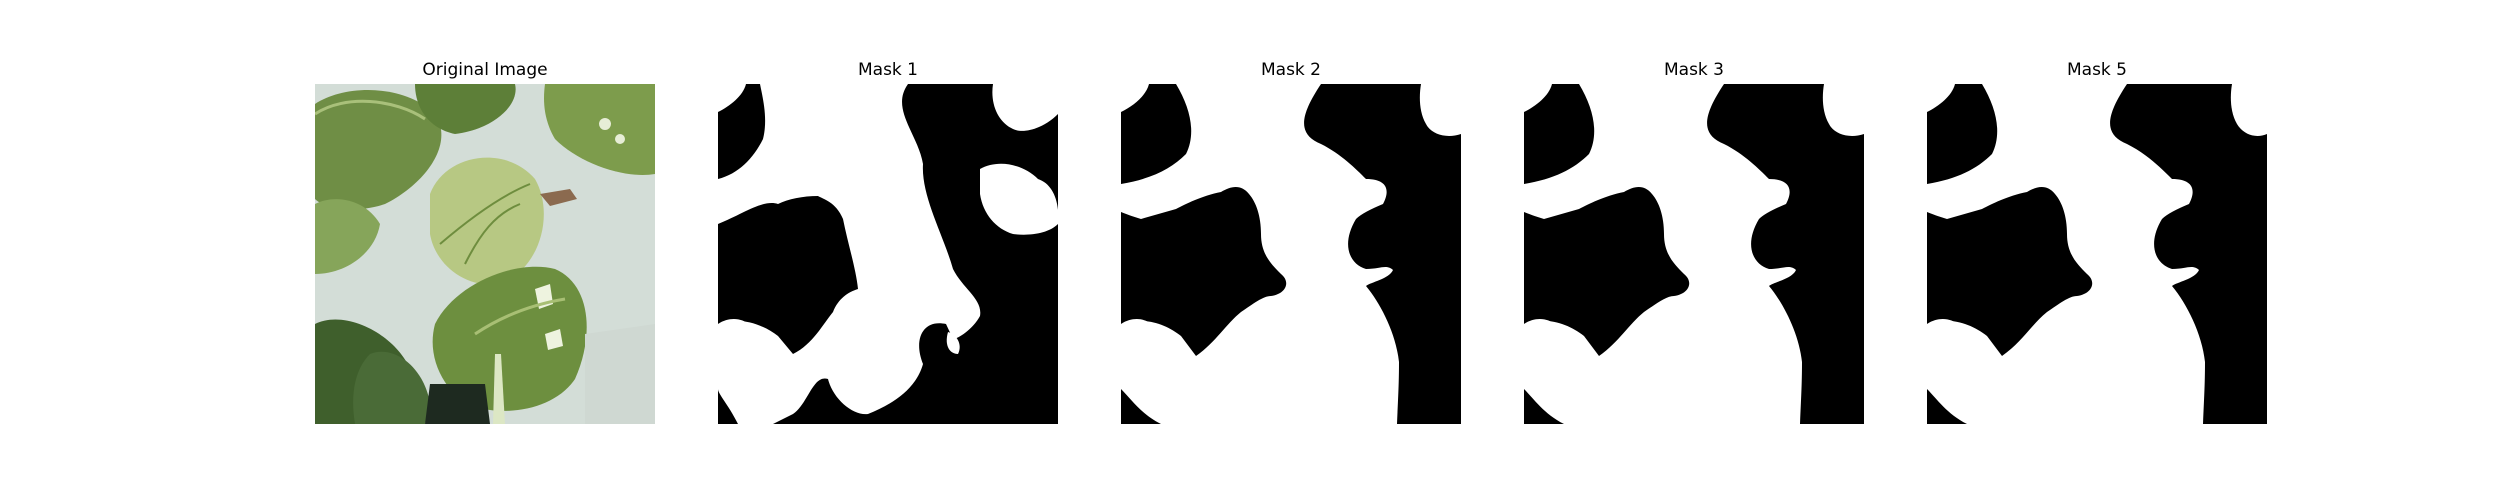 Image resolution: width=2500 pixels, height=500 pixels. I want to click on original-image-photo, so click(485, 254).